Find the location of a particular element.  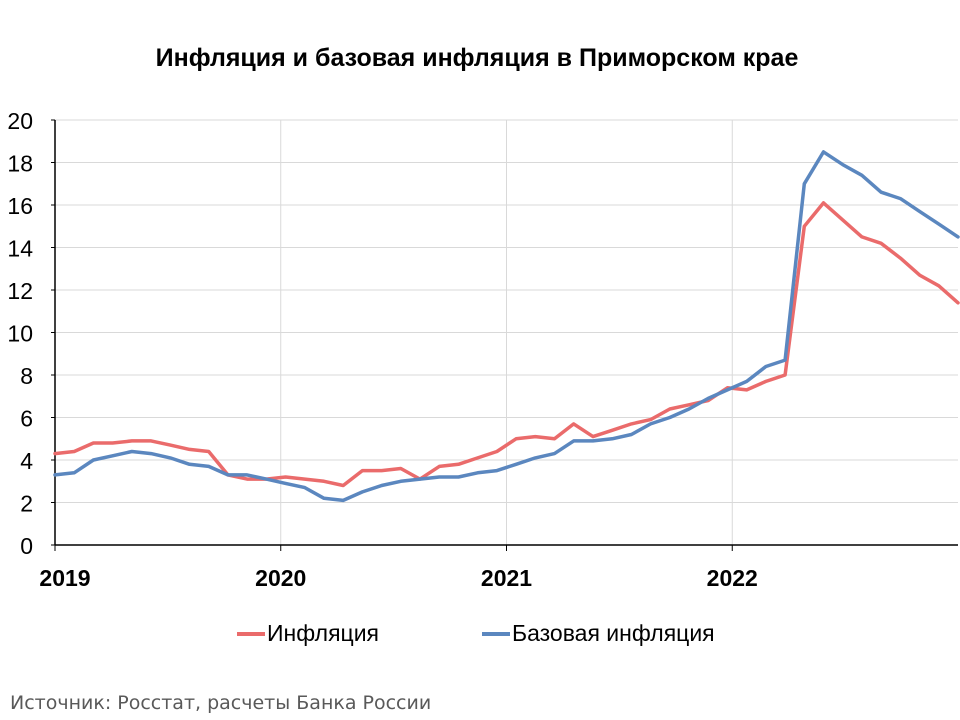

x-tick-label: 2019 is located at coordinates (64, 578).